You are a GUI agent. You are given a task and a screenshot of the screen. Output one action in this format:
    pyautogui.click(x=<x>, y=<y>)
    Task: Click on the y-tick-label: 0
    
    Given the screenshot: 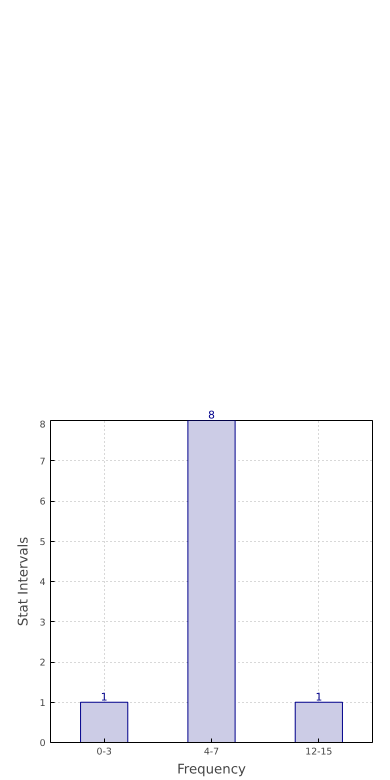 What is the action you would take?
    pyautogui.click(x=43, y=743)
    